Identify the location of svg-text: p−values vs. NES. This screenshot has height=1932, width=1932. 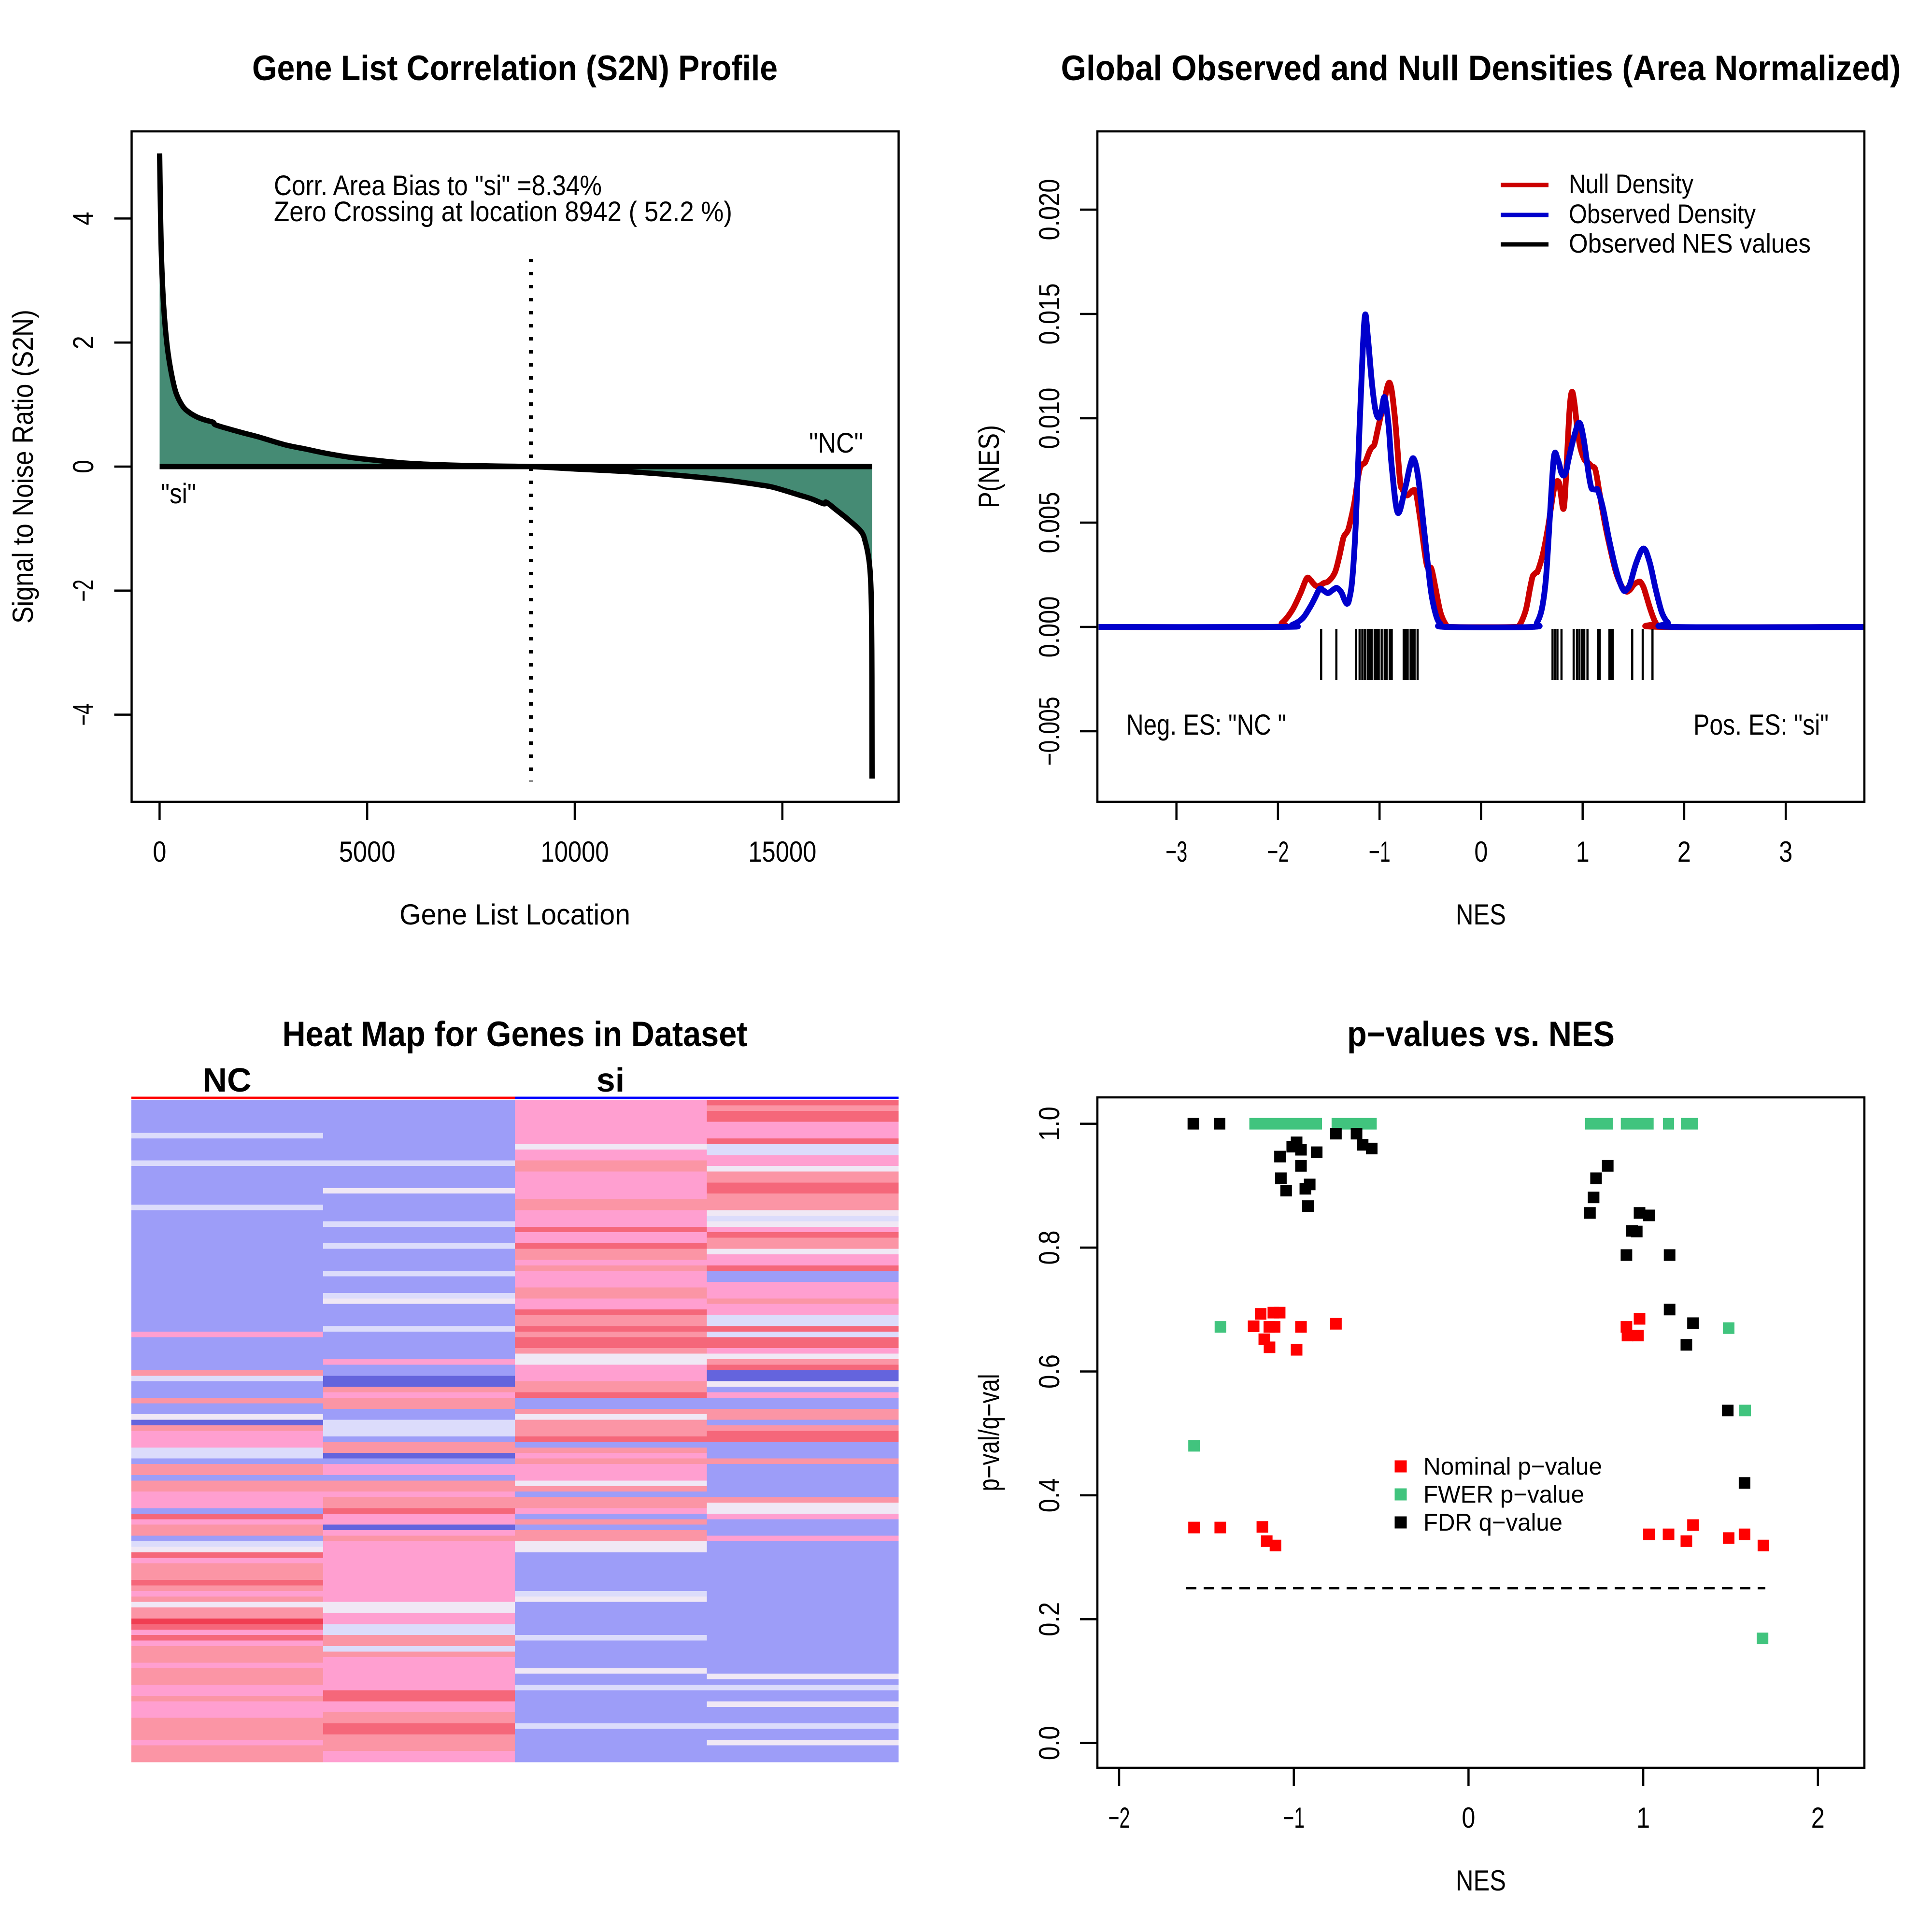
(1481, 1034).